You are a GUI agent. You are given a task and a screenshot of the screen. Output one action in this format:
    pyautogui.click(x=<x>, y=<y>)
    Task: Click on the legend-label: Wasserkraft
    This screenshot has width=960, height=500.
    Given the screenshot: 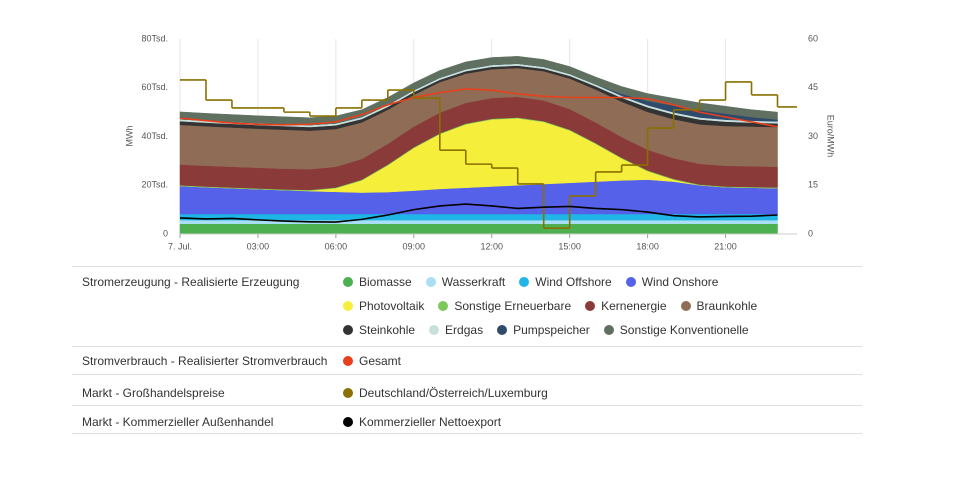 What is the action you would take?
    pyautogui.click(x=473, y=282)
    